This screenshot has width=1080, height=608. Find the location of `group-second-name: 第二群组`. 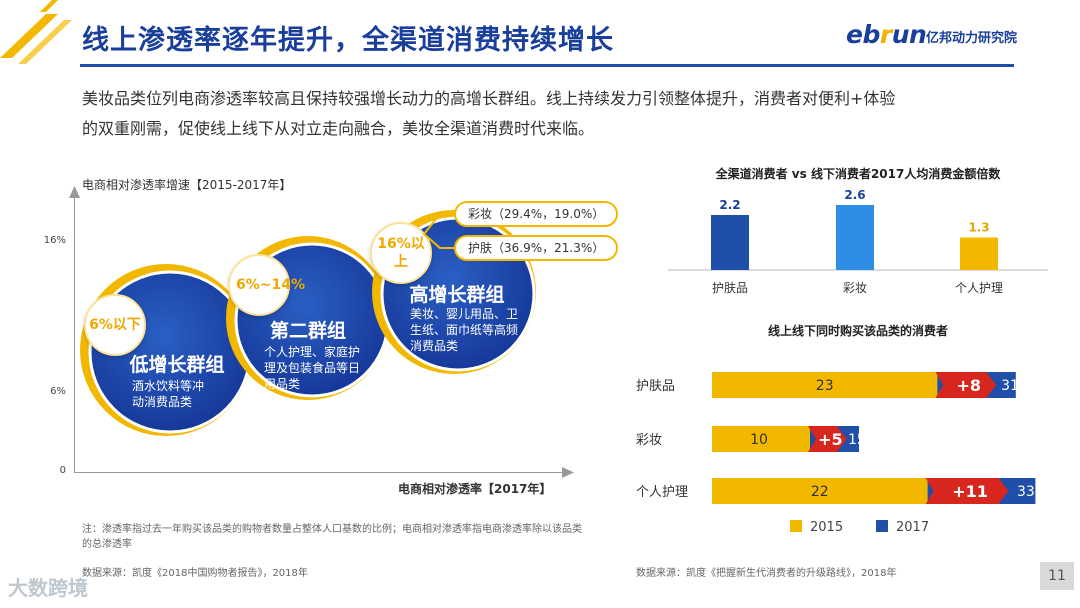

group-second-name: 第二群组 is located at coordinates (307, 331).